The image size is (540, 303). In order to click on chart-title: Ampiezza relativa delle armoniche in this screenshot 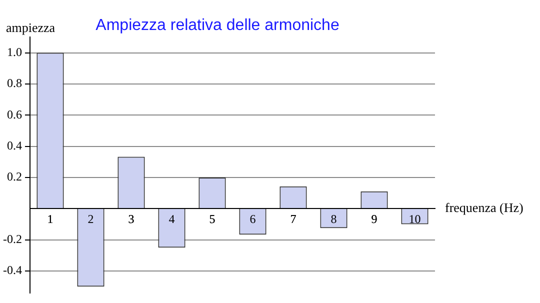, I will do `click(218, 25)`.